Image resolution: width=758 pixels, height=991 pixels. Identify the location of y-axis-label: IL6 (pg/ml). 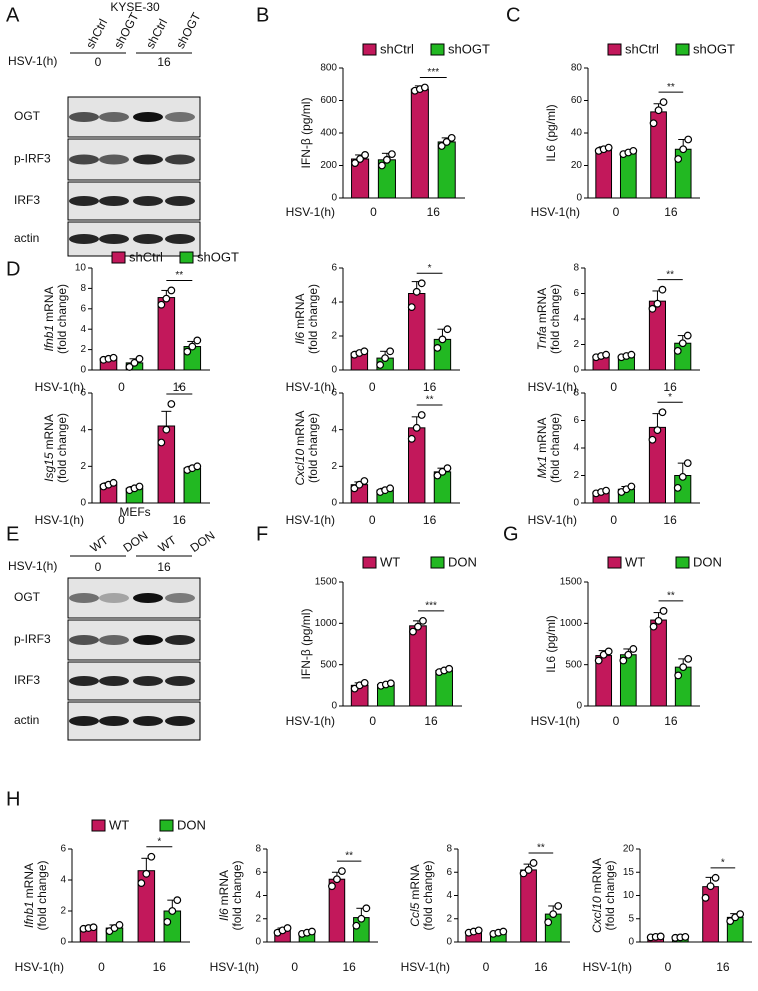
(551, 132).